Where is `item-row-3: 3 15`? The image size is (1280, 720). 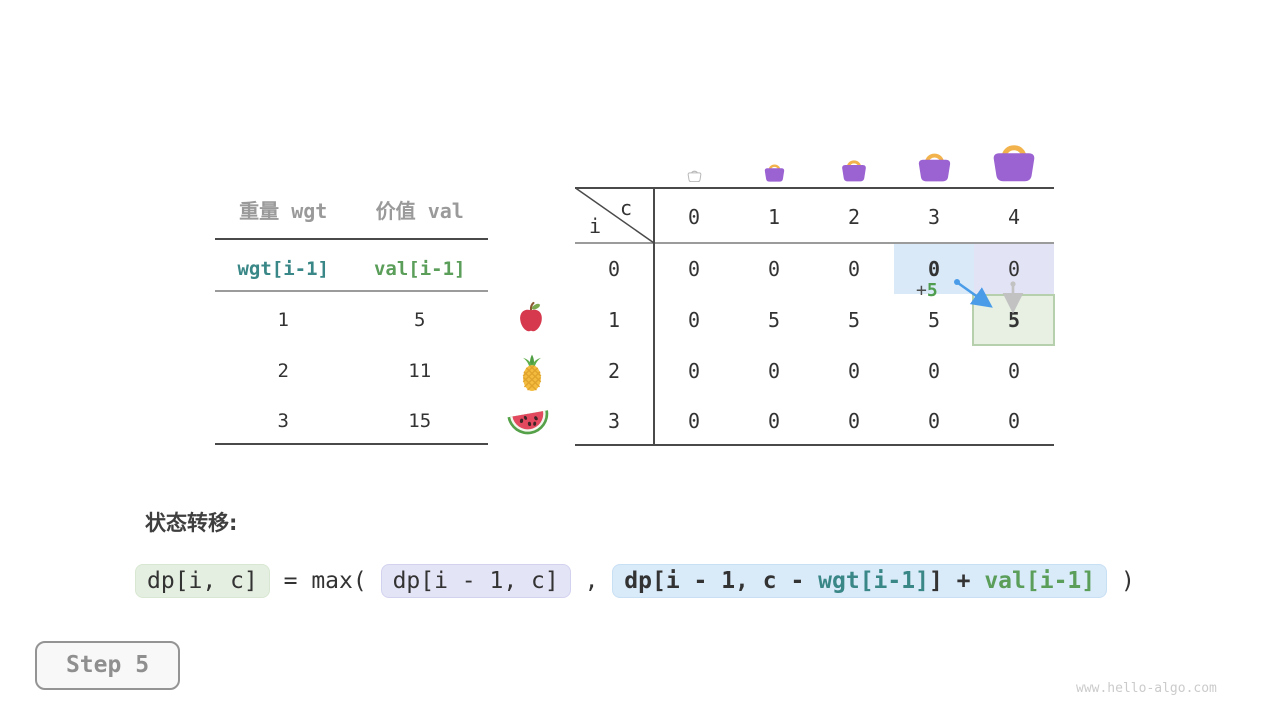 item-row-3: 3 15 is located at coordinates (351, 421).